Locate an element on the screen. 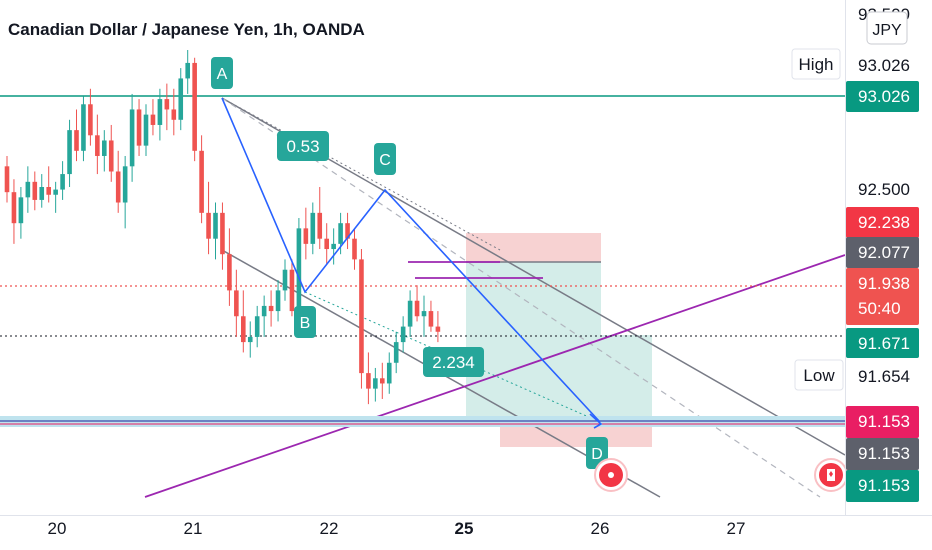 The height and width of the screenshot is (550, 932). ratio-ac-dotted is located at coordinates (361, 174).